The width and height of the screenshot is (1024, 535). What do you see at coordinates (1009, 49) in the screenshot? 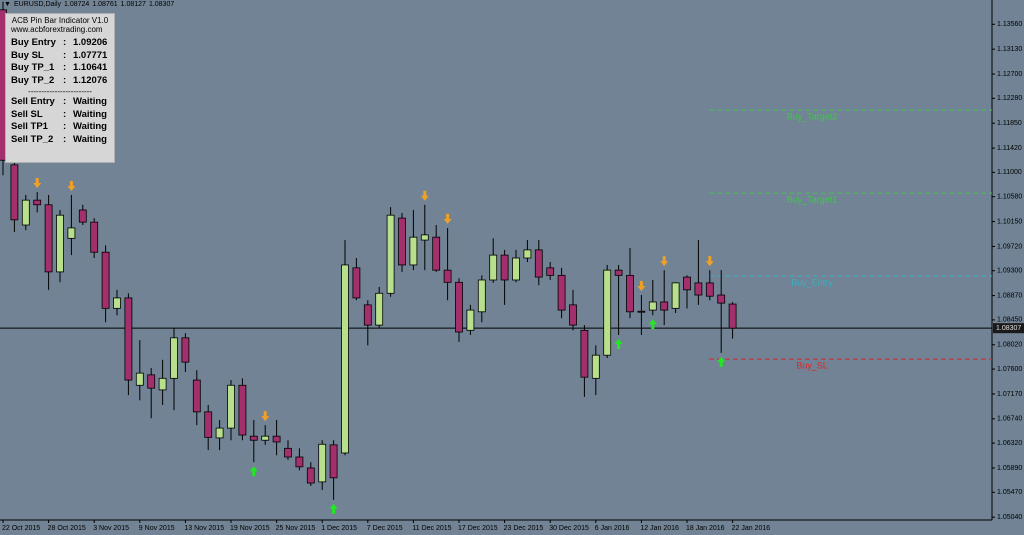
I see `y-tick-label: 1.13130` at bounding box center [1009, 49].